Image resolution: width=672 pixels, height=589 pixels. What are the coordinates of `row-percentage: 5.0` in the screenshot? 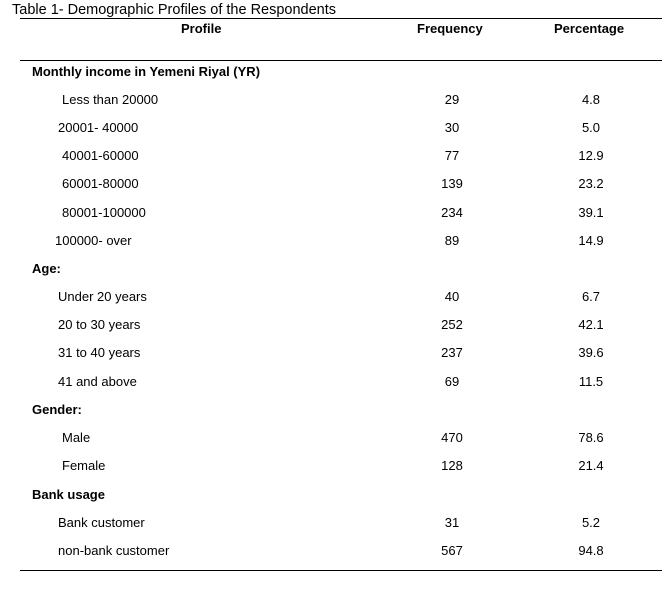 It's located at (591, 127).